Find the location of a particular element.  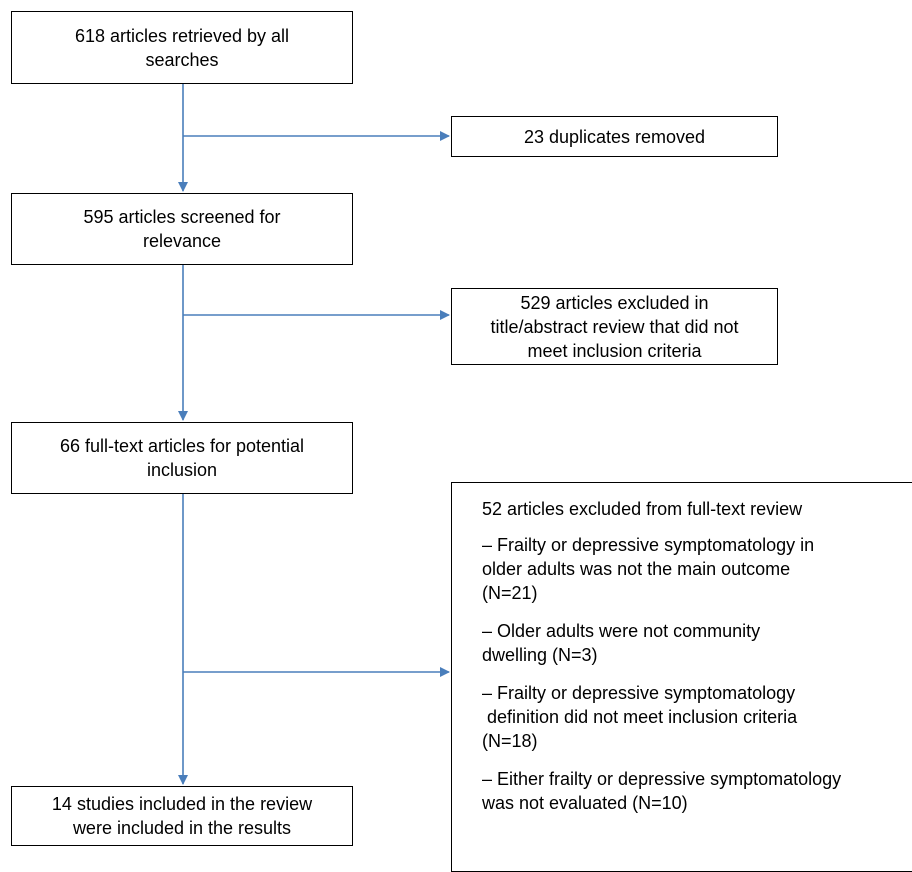

box-text-line: 529 articles excluded in is located at coordinates (614, 302).